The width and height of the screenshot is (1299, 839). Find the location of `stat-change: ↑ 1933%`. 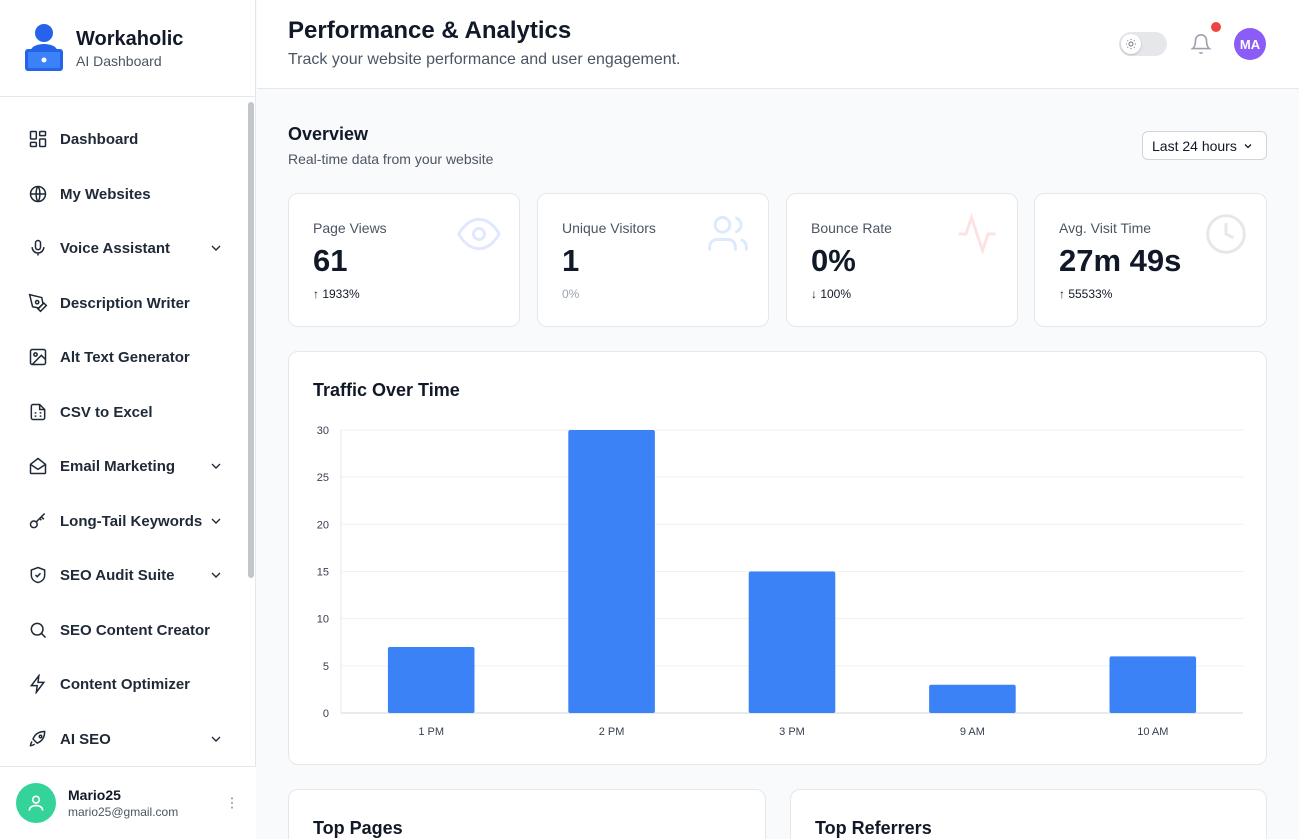

stat-change: ↑ 1933% is located at coordinates (336, 294).